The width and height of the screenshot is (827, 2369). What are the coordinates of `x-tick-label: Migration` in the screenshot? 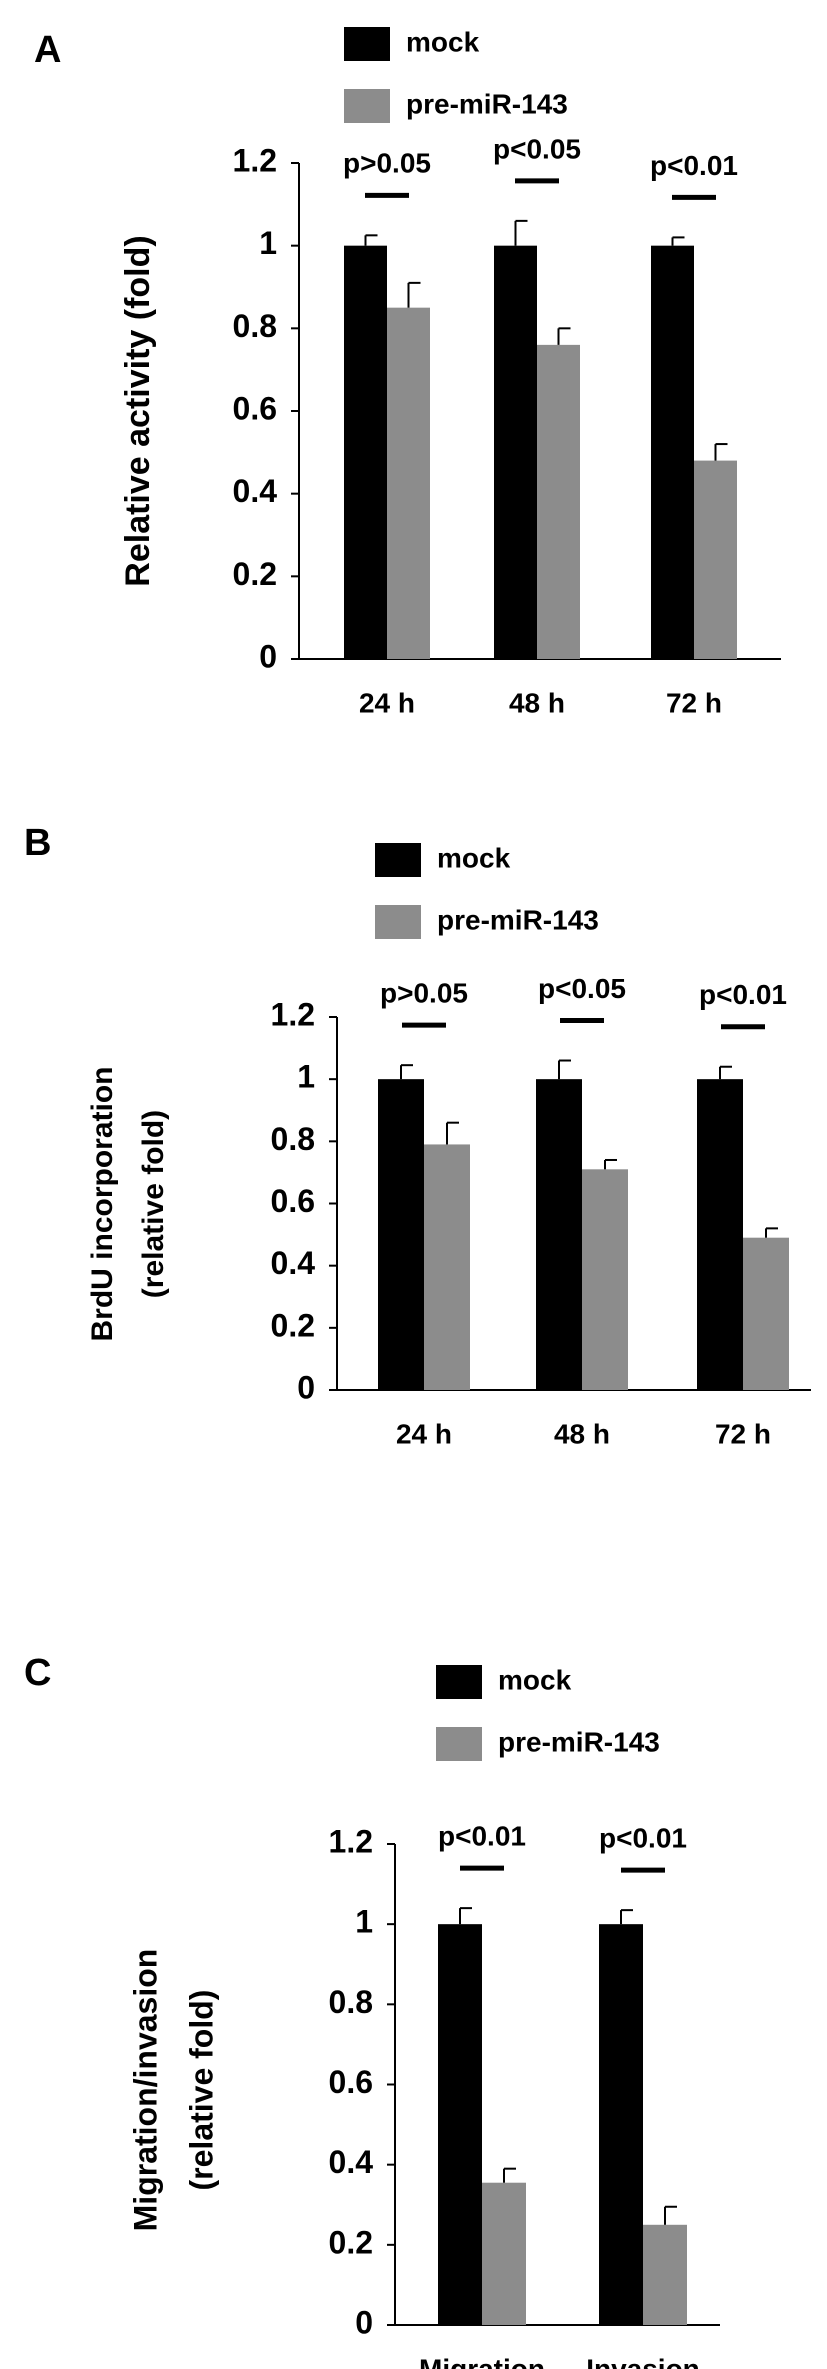 It's located at (482, 2361).